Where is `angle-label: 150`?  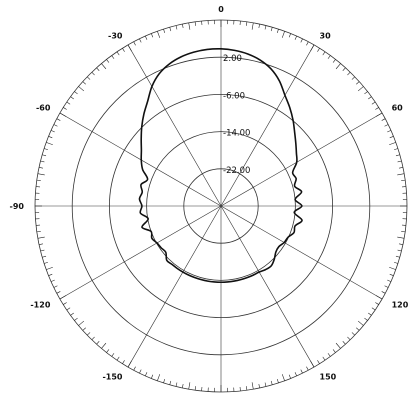 angle-label: 150 is located at coordinates (328, 377).